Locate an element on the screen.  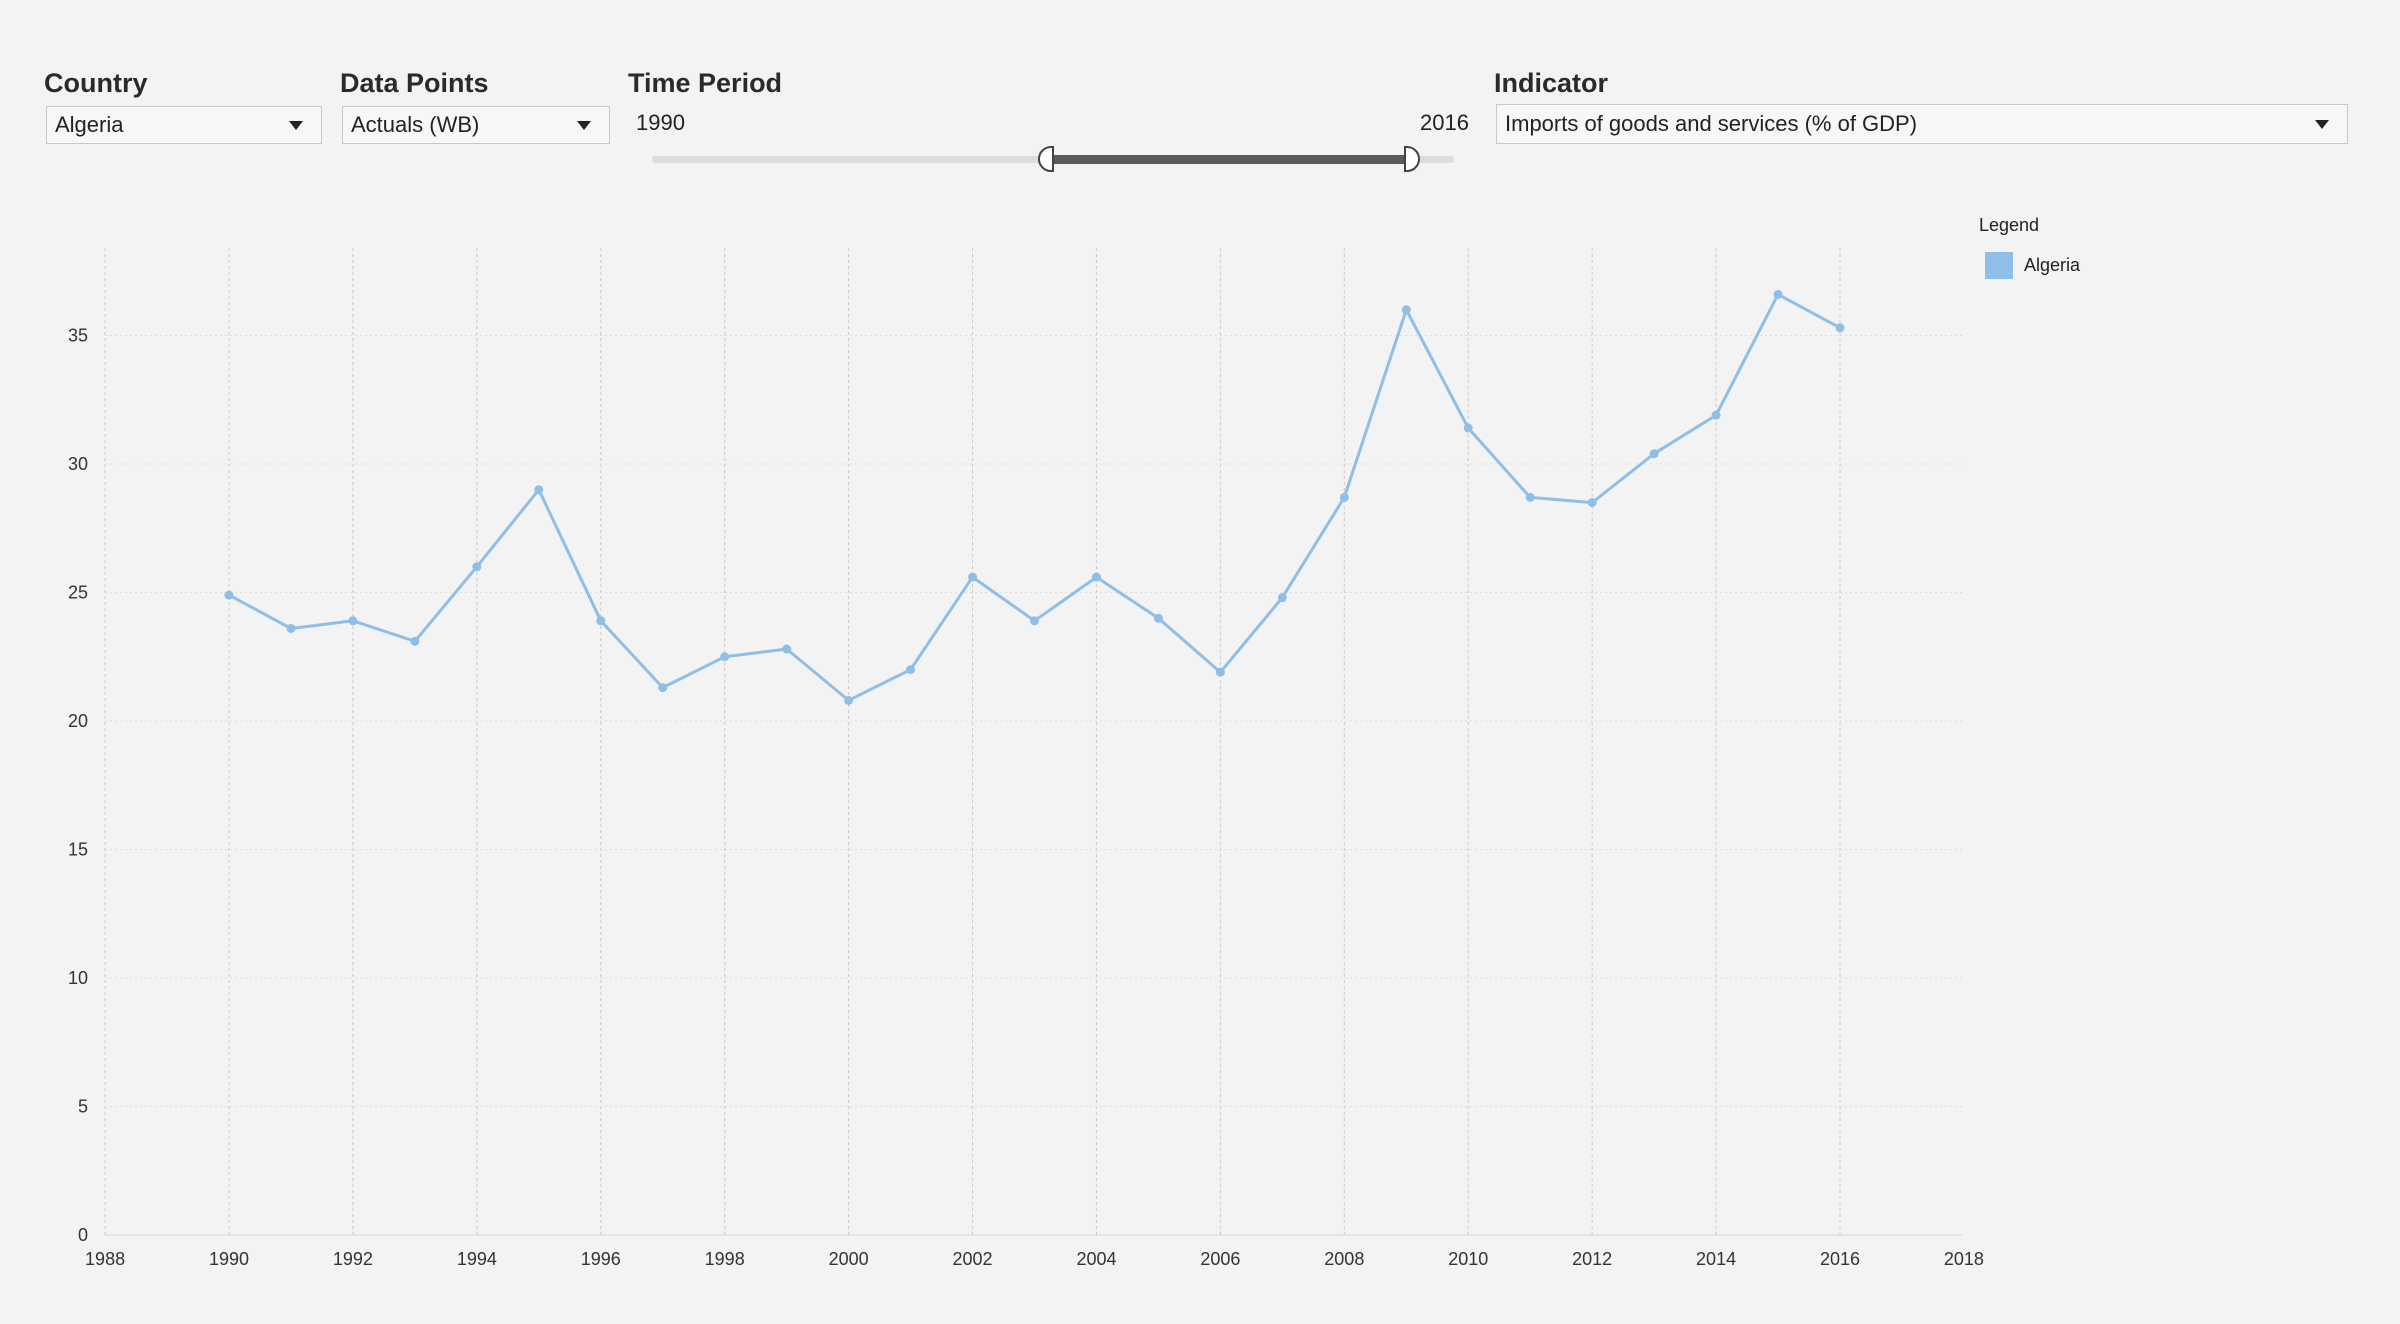
data-points-select-value: Actuals (WB) is located at coordinates (415, 124).